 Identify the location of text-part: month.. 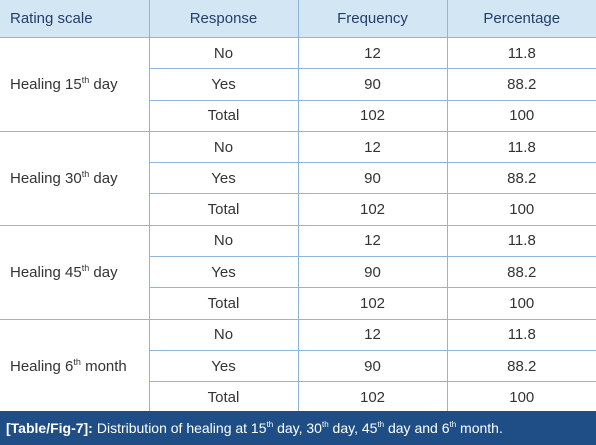
(479, 428).